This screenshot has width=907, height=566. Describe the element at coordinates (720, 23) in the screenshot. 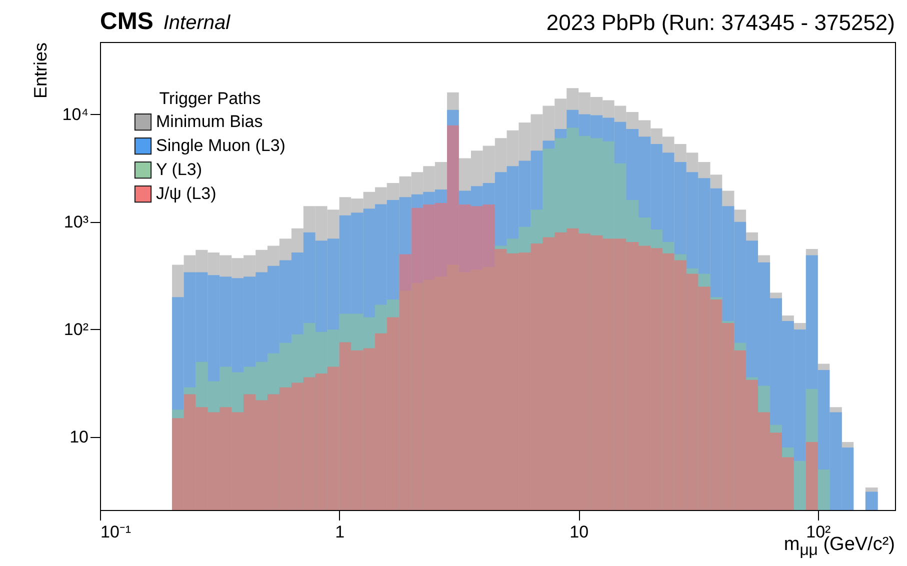

I see `text: 2023 PbPb (Run: 374345 - 375252)` at that location.